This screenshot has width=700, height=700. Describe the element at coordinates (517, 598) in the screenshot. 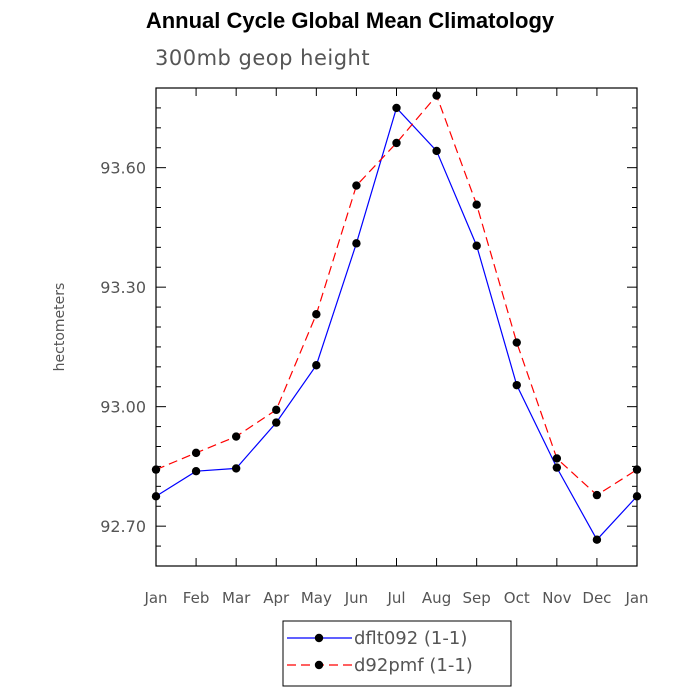

I see `x-tick-label: Oct` at that location.